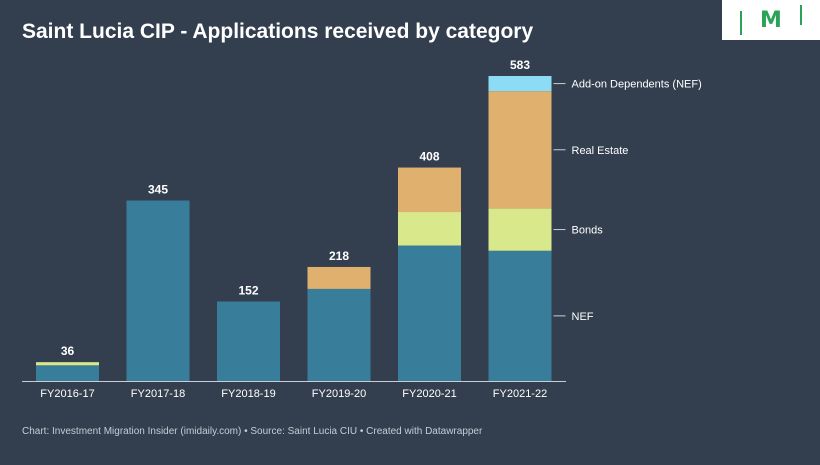 The width and height of the screenshot is (820, 465). I want to click on logo-letter: M, so click(771, 20).